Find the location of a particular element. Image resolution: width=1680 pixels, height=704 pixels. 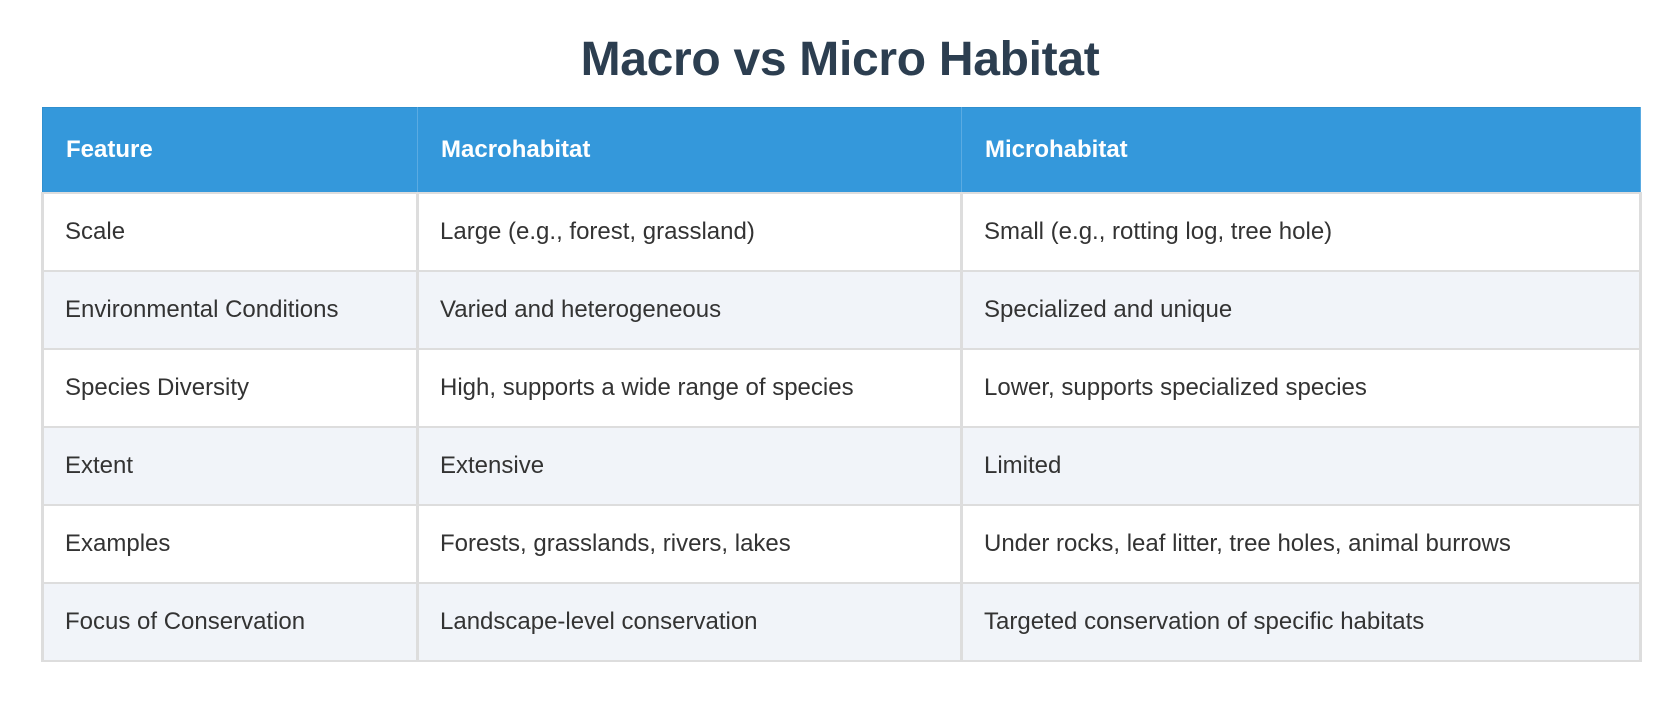

cell-macrohabitat: High, supports a wide range of species is located at coordinates (689, 387).